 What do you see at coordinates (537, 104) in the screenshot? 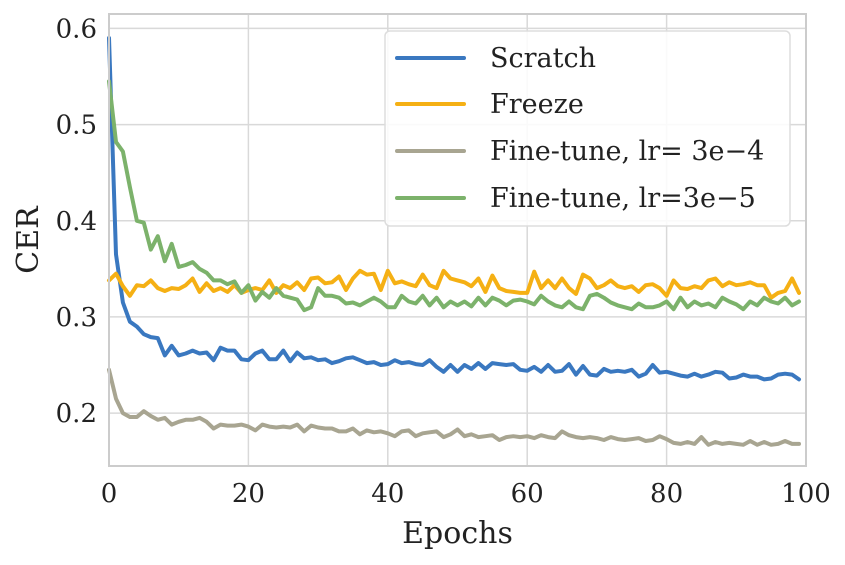
I see `legend-label: Freeze` at bounding box center [537, 104].